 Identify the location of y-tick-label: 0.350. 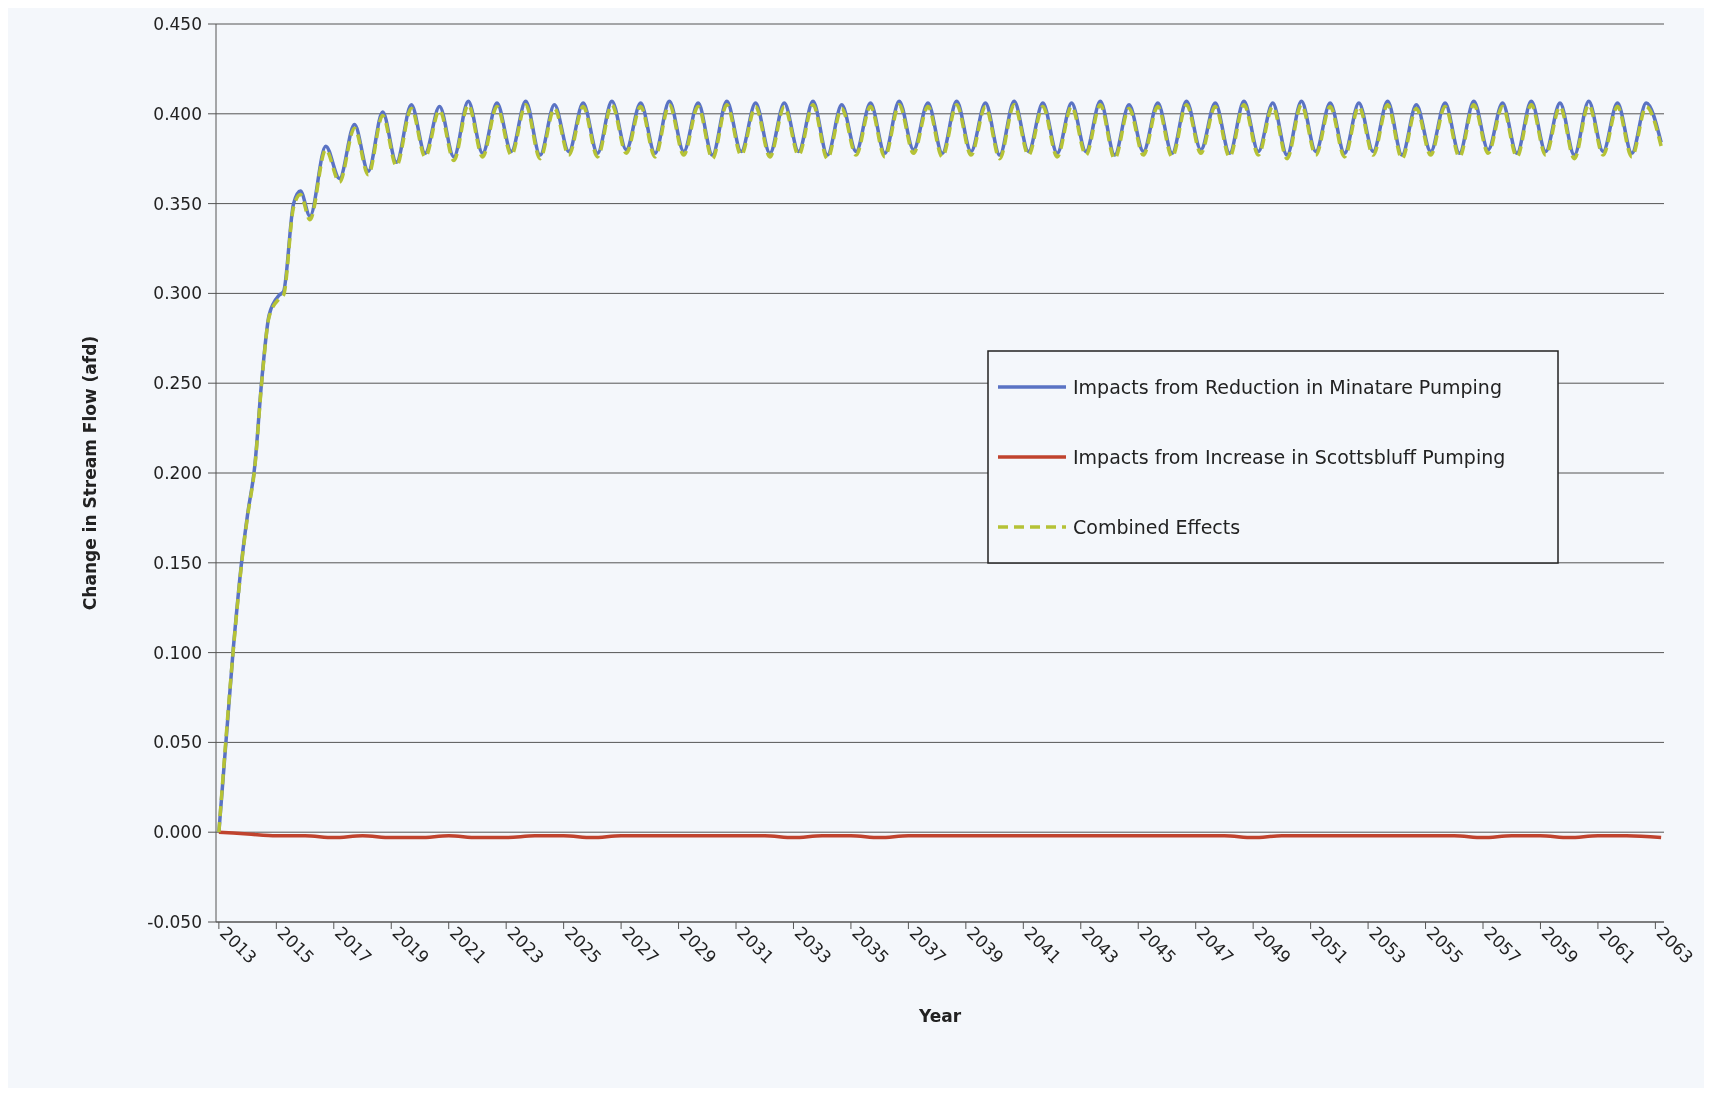
(177, 203).